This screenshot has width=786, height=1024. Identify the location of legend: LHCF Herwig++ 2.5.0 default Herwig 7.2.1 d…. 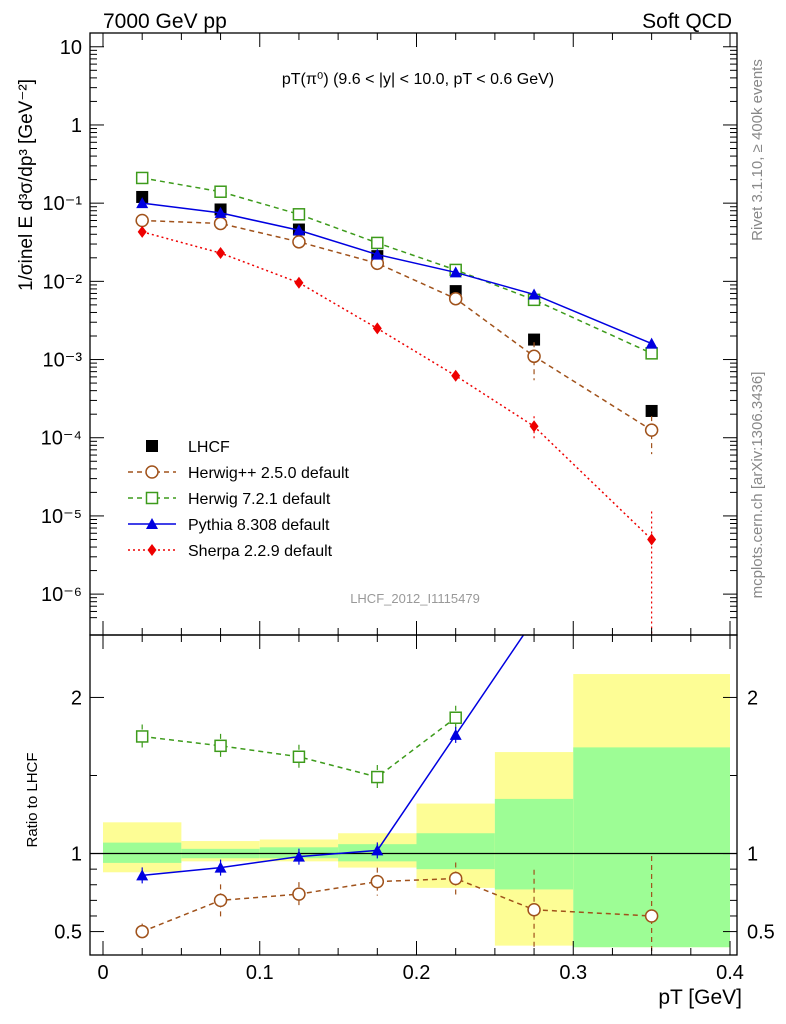
(239, 499).